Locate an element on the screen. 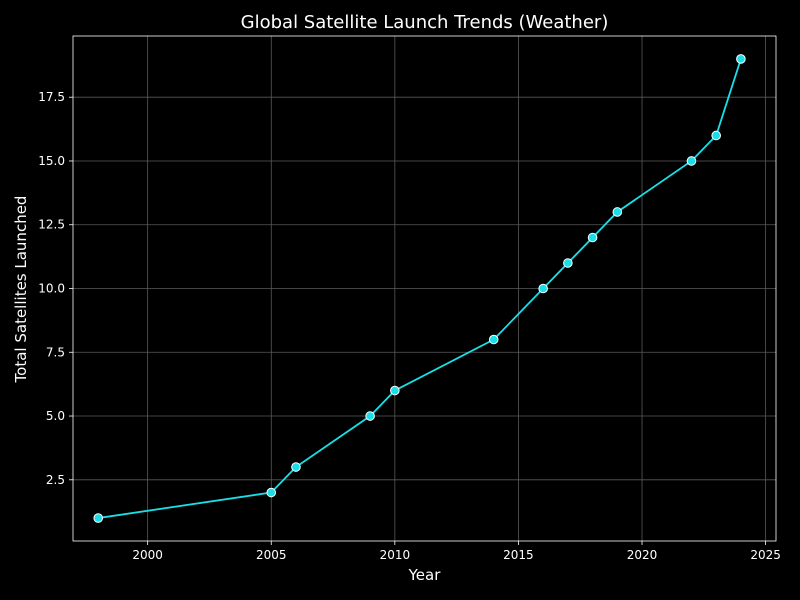 This screenshot has height=600, width=800. x-tick-label: 2005 is located at coordinates (271, 555).